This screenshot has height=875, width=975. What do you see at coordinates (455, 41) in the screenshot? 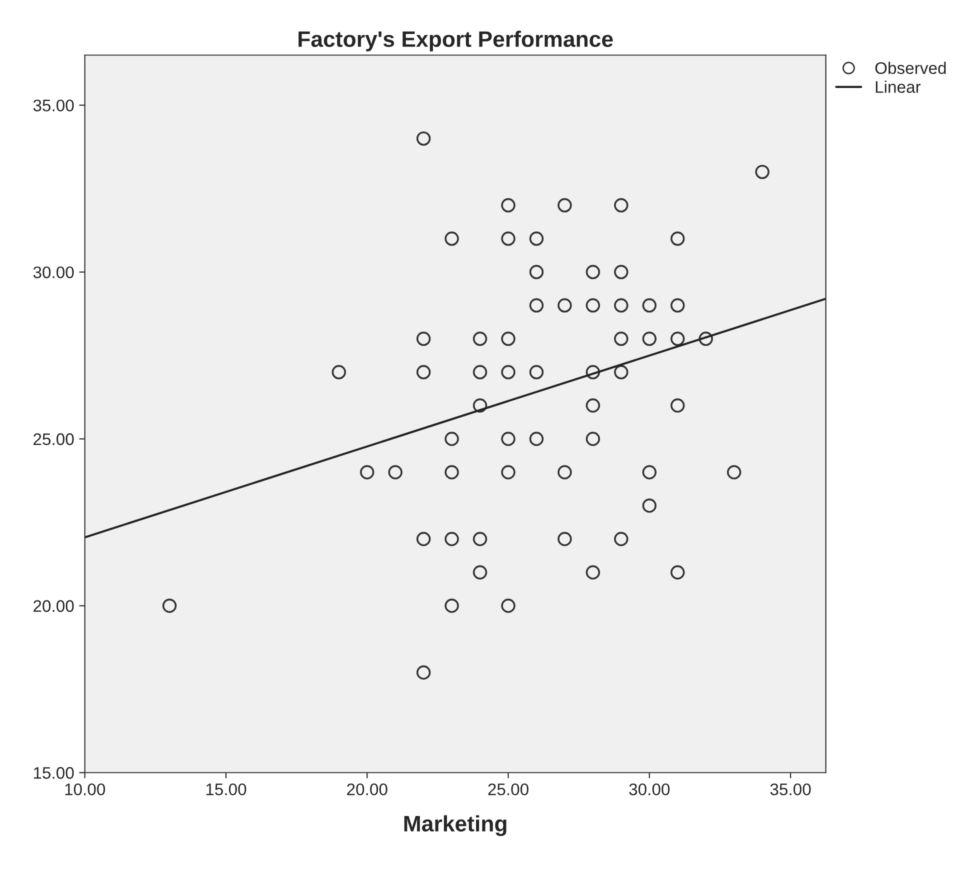
I see `chart-title: Factory's Export Performance` at bounding box center [455, 41].